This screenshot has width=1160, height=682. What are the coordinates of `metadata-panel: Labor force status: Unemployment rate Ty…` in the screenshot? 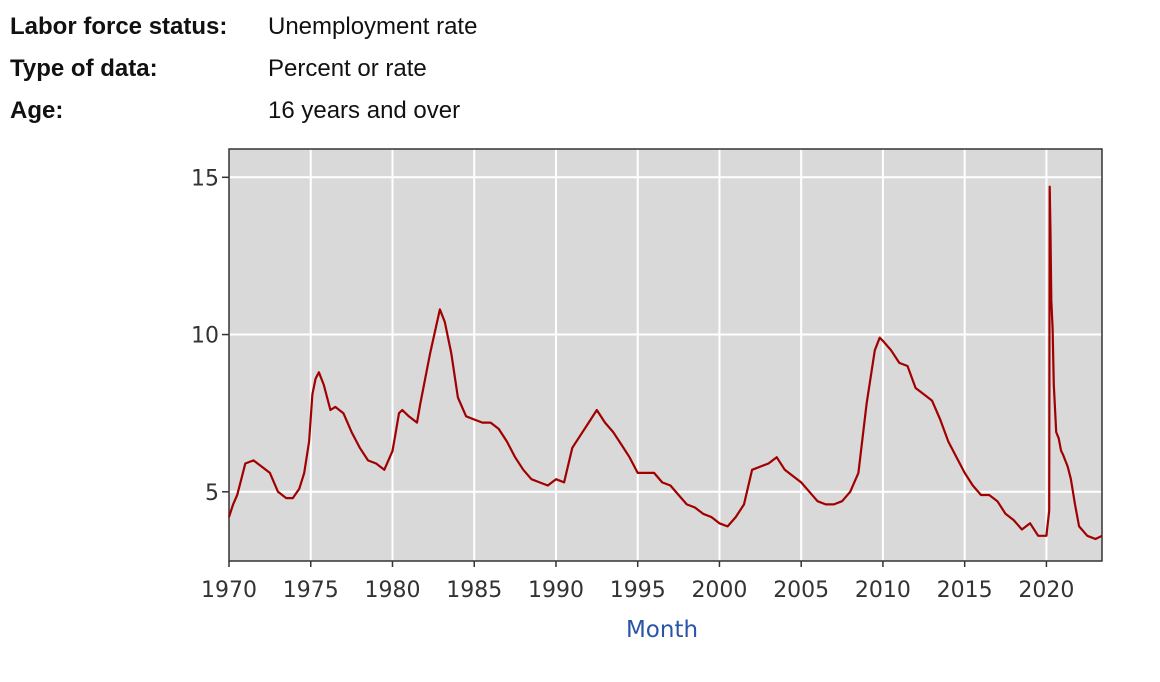 It's located at (360, 69).